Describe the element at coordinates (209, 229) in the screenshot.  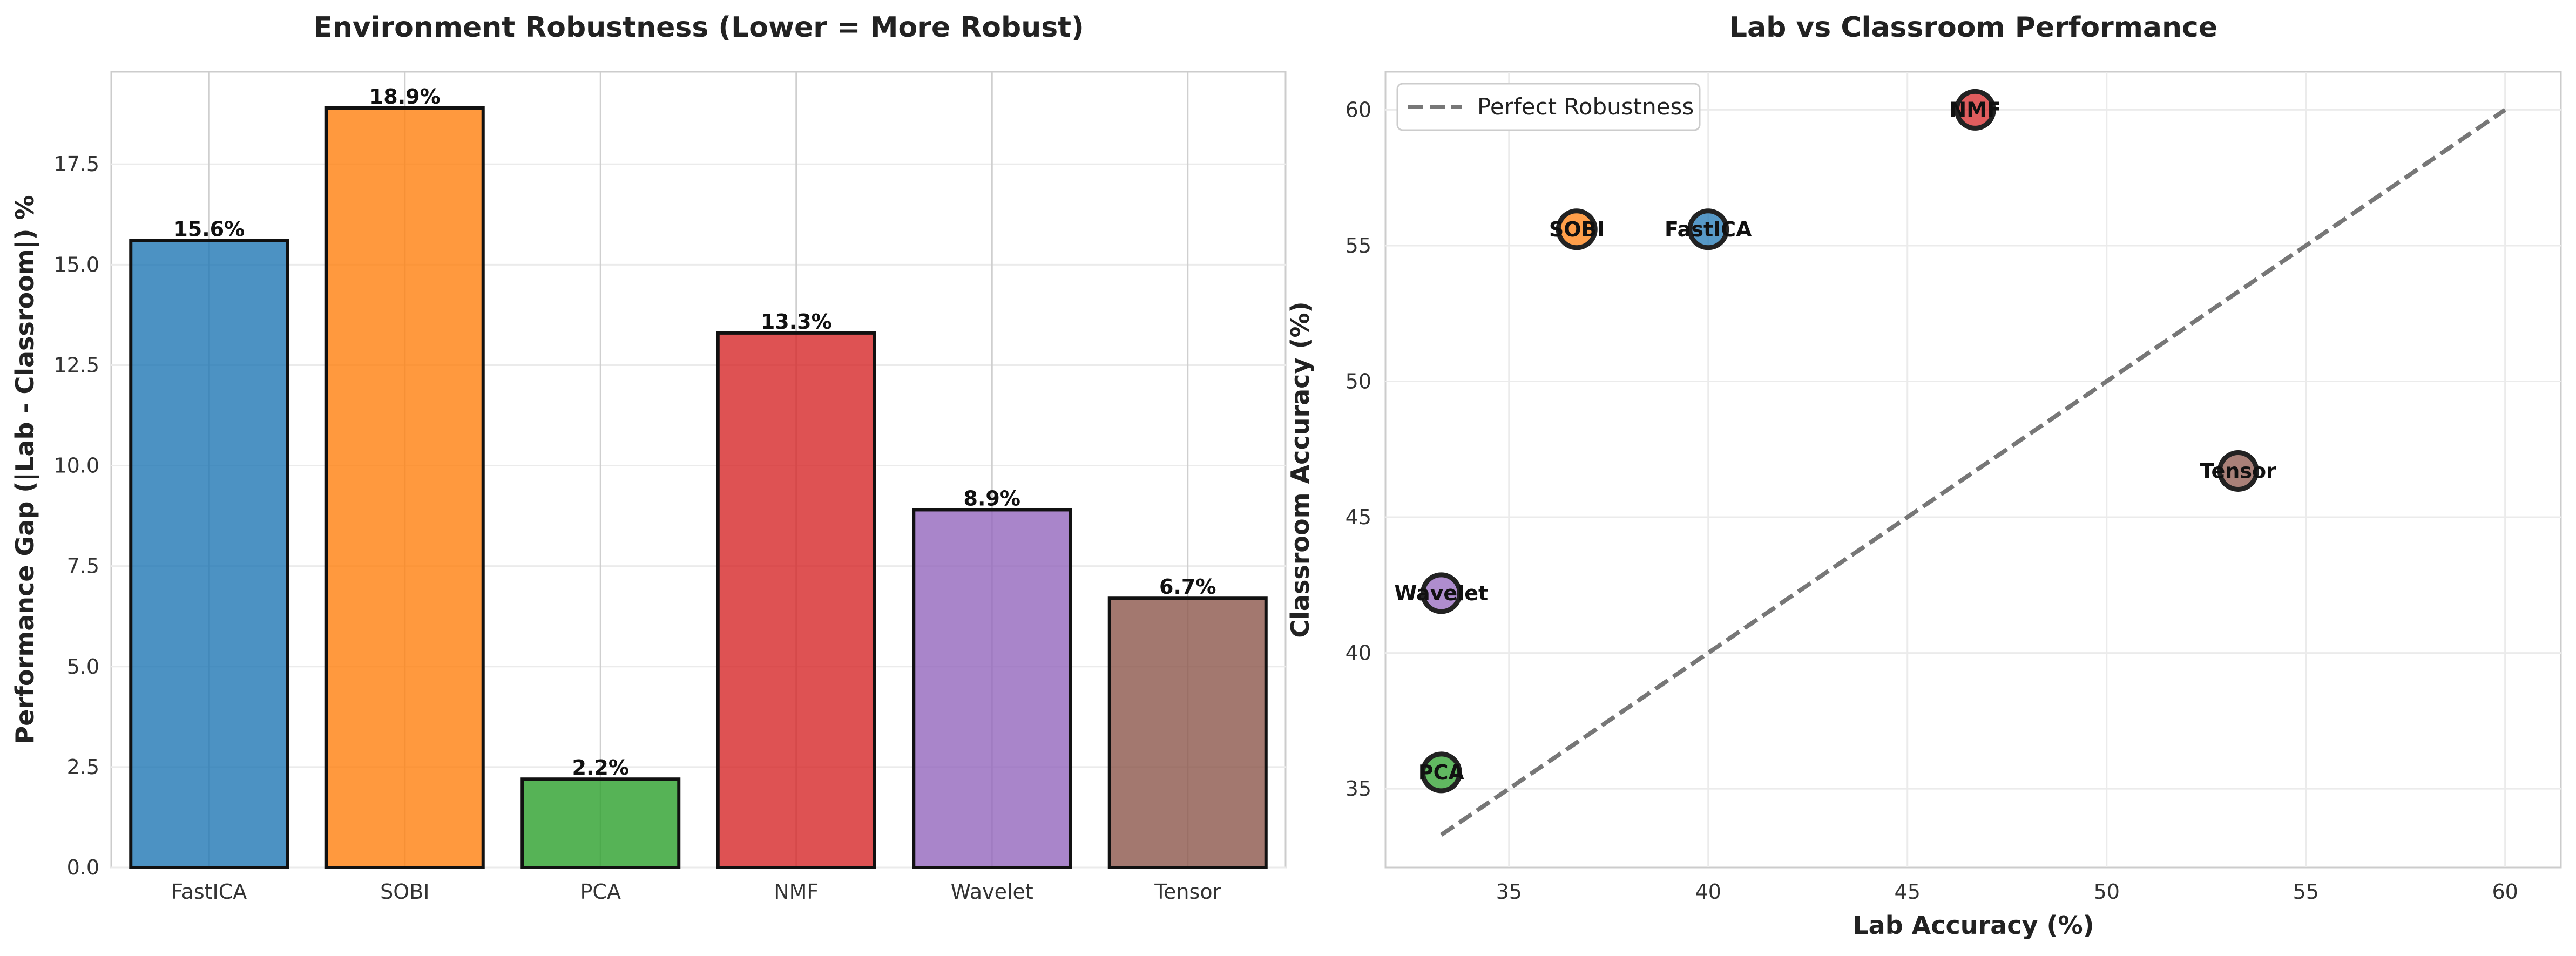
I see `bar-value-label: 15.6%` at that location.